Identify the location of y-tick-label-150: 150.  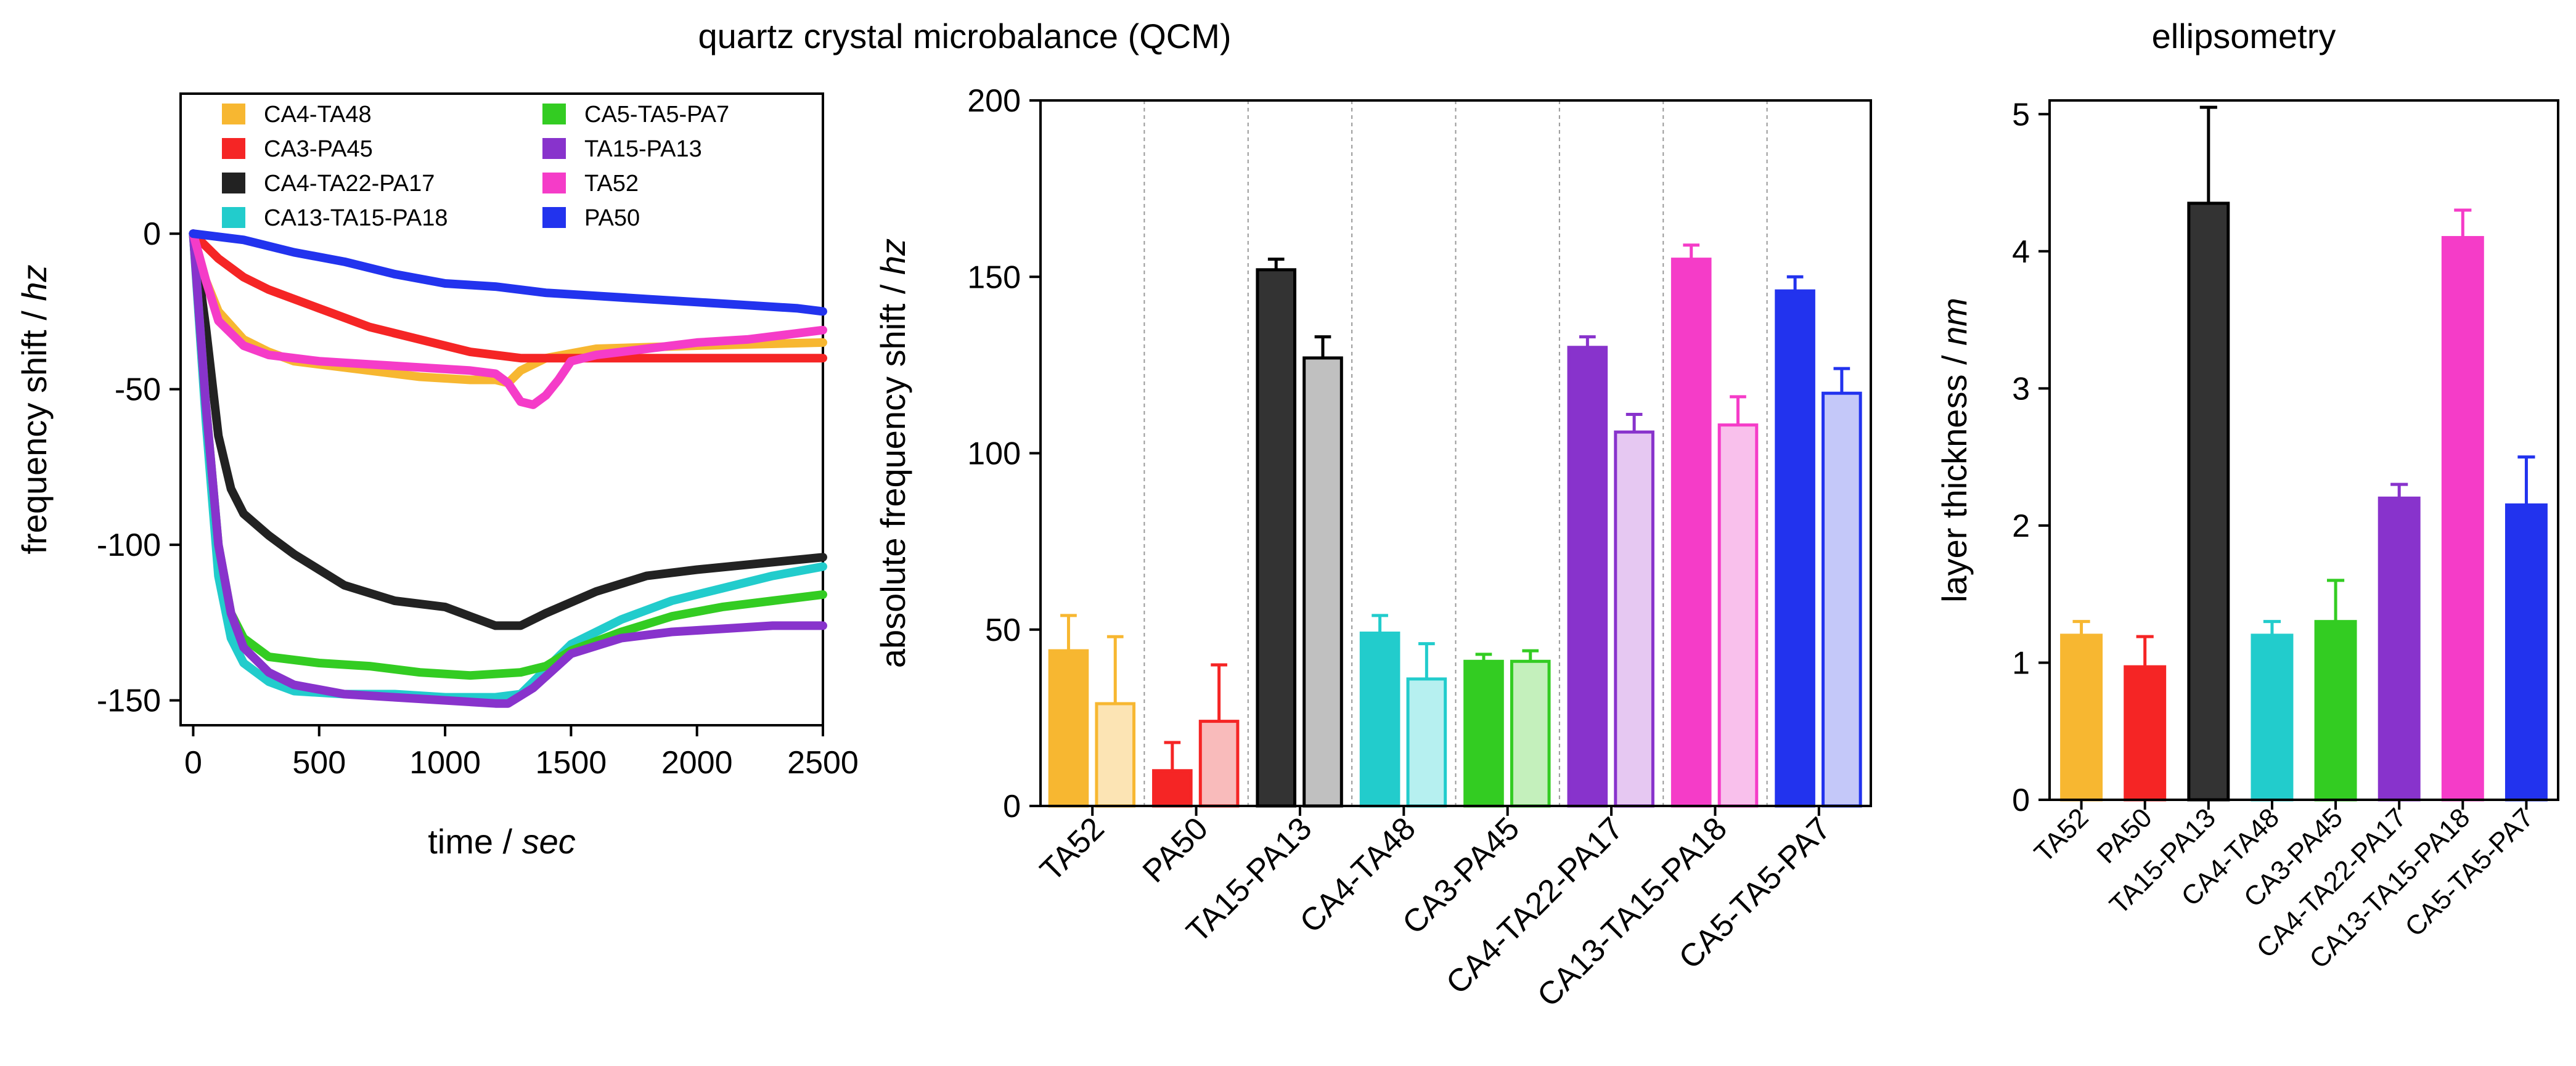
(994, 277).